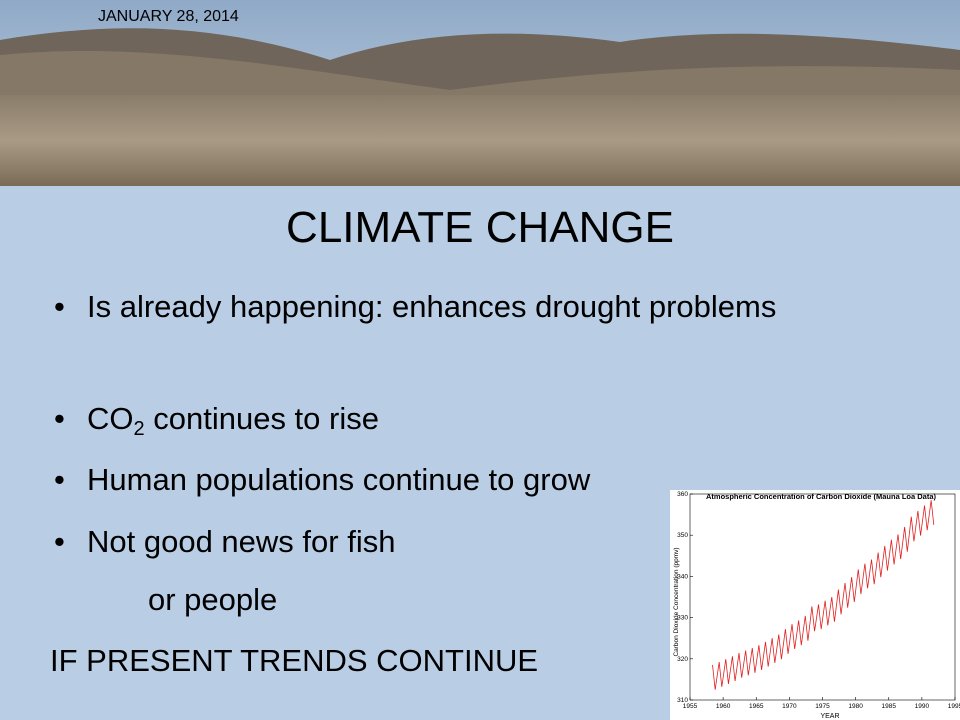 The height and width of the screenshot is (720, 960). What do you see at coordinates (213, 599) in the screenshot?
I see `indented-line: or people` at bounding box center [213, 599].